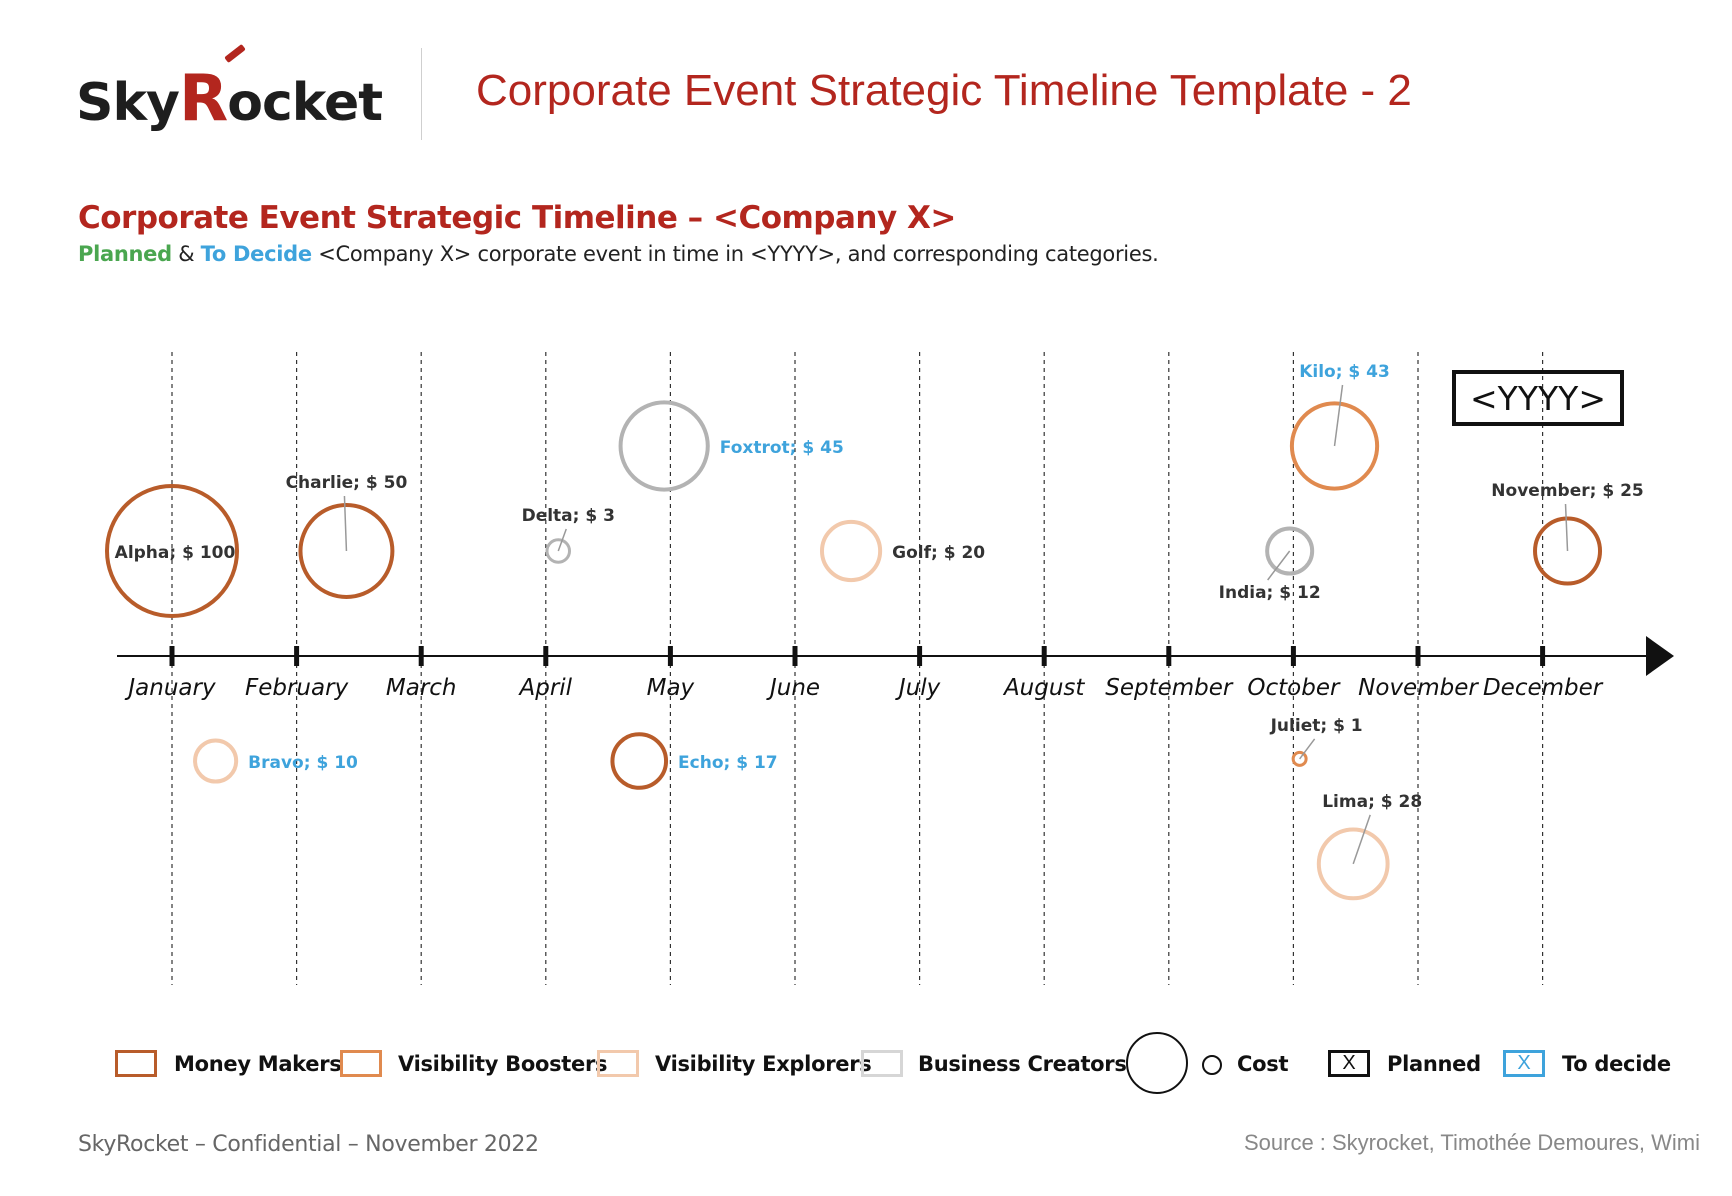 The width and height of the screenshot is (1732, 1196). I want to click on label-november: November; $ 25, so click(1567, 491).